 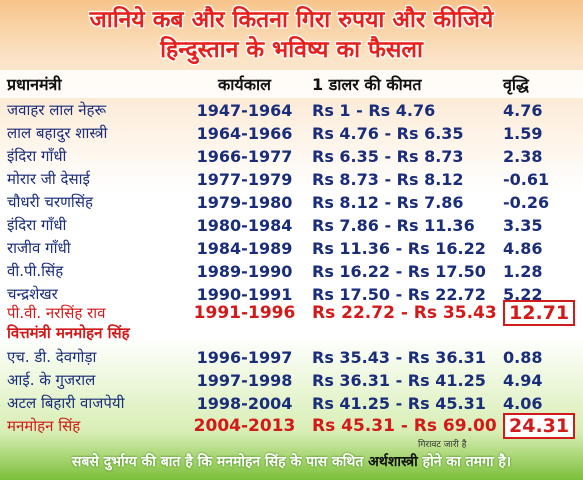 I want to click on pm-term: 1947-1964, so click(x=244, y=110).